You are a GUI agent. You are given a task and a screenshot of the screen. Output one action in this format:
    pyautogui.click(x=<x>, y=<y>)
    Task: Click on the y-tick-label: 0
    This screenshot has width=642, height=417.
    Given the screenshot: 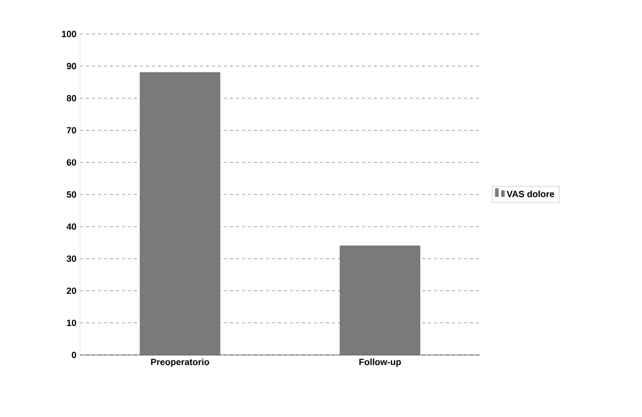 What is the action you would take?
    pyautogui.click(x=74, y=355)
    